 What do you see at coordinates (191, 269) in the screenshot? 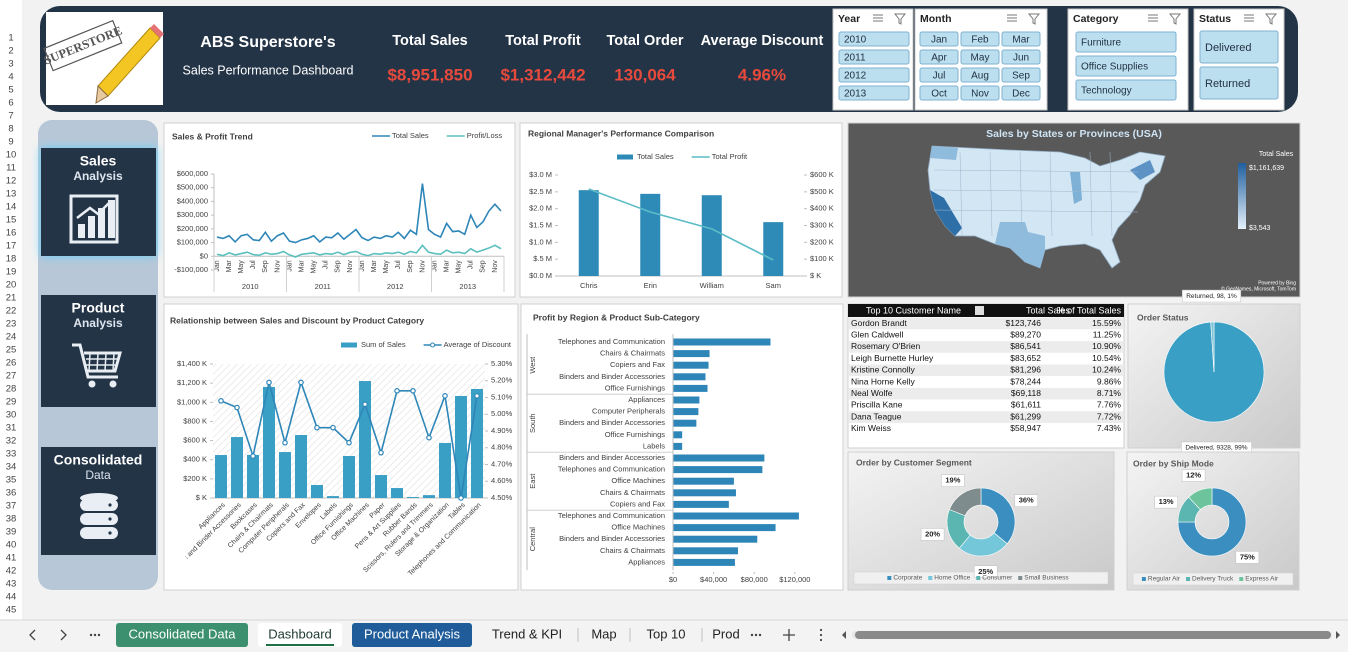
I see `y-tick-label: -$100,000` at bounding box center [191, 269].